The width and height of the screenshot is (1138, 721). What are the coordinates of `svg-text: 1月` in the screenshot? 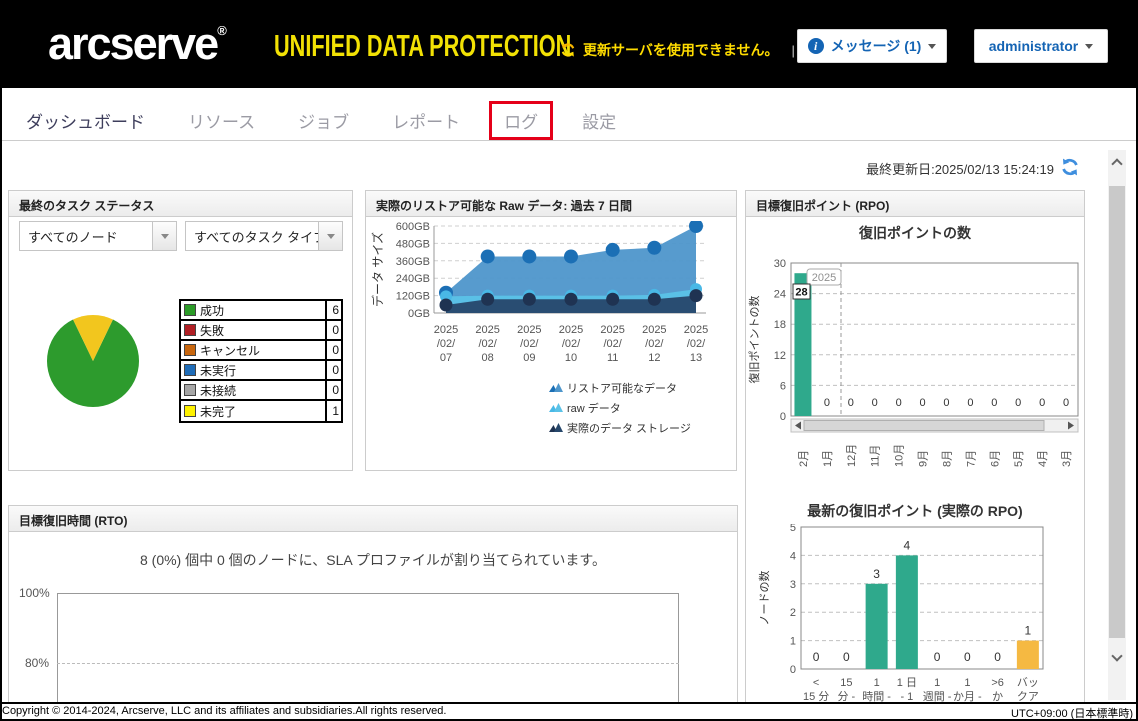 It's located at (828, 458).